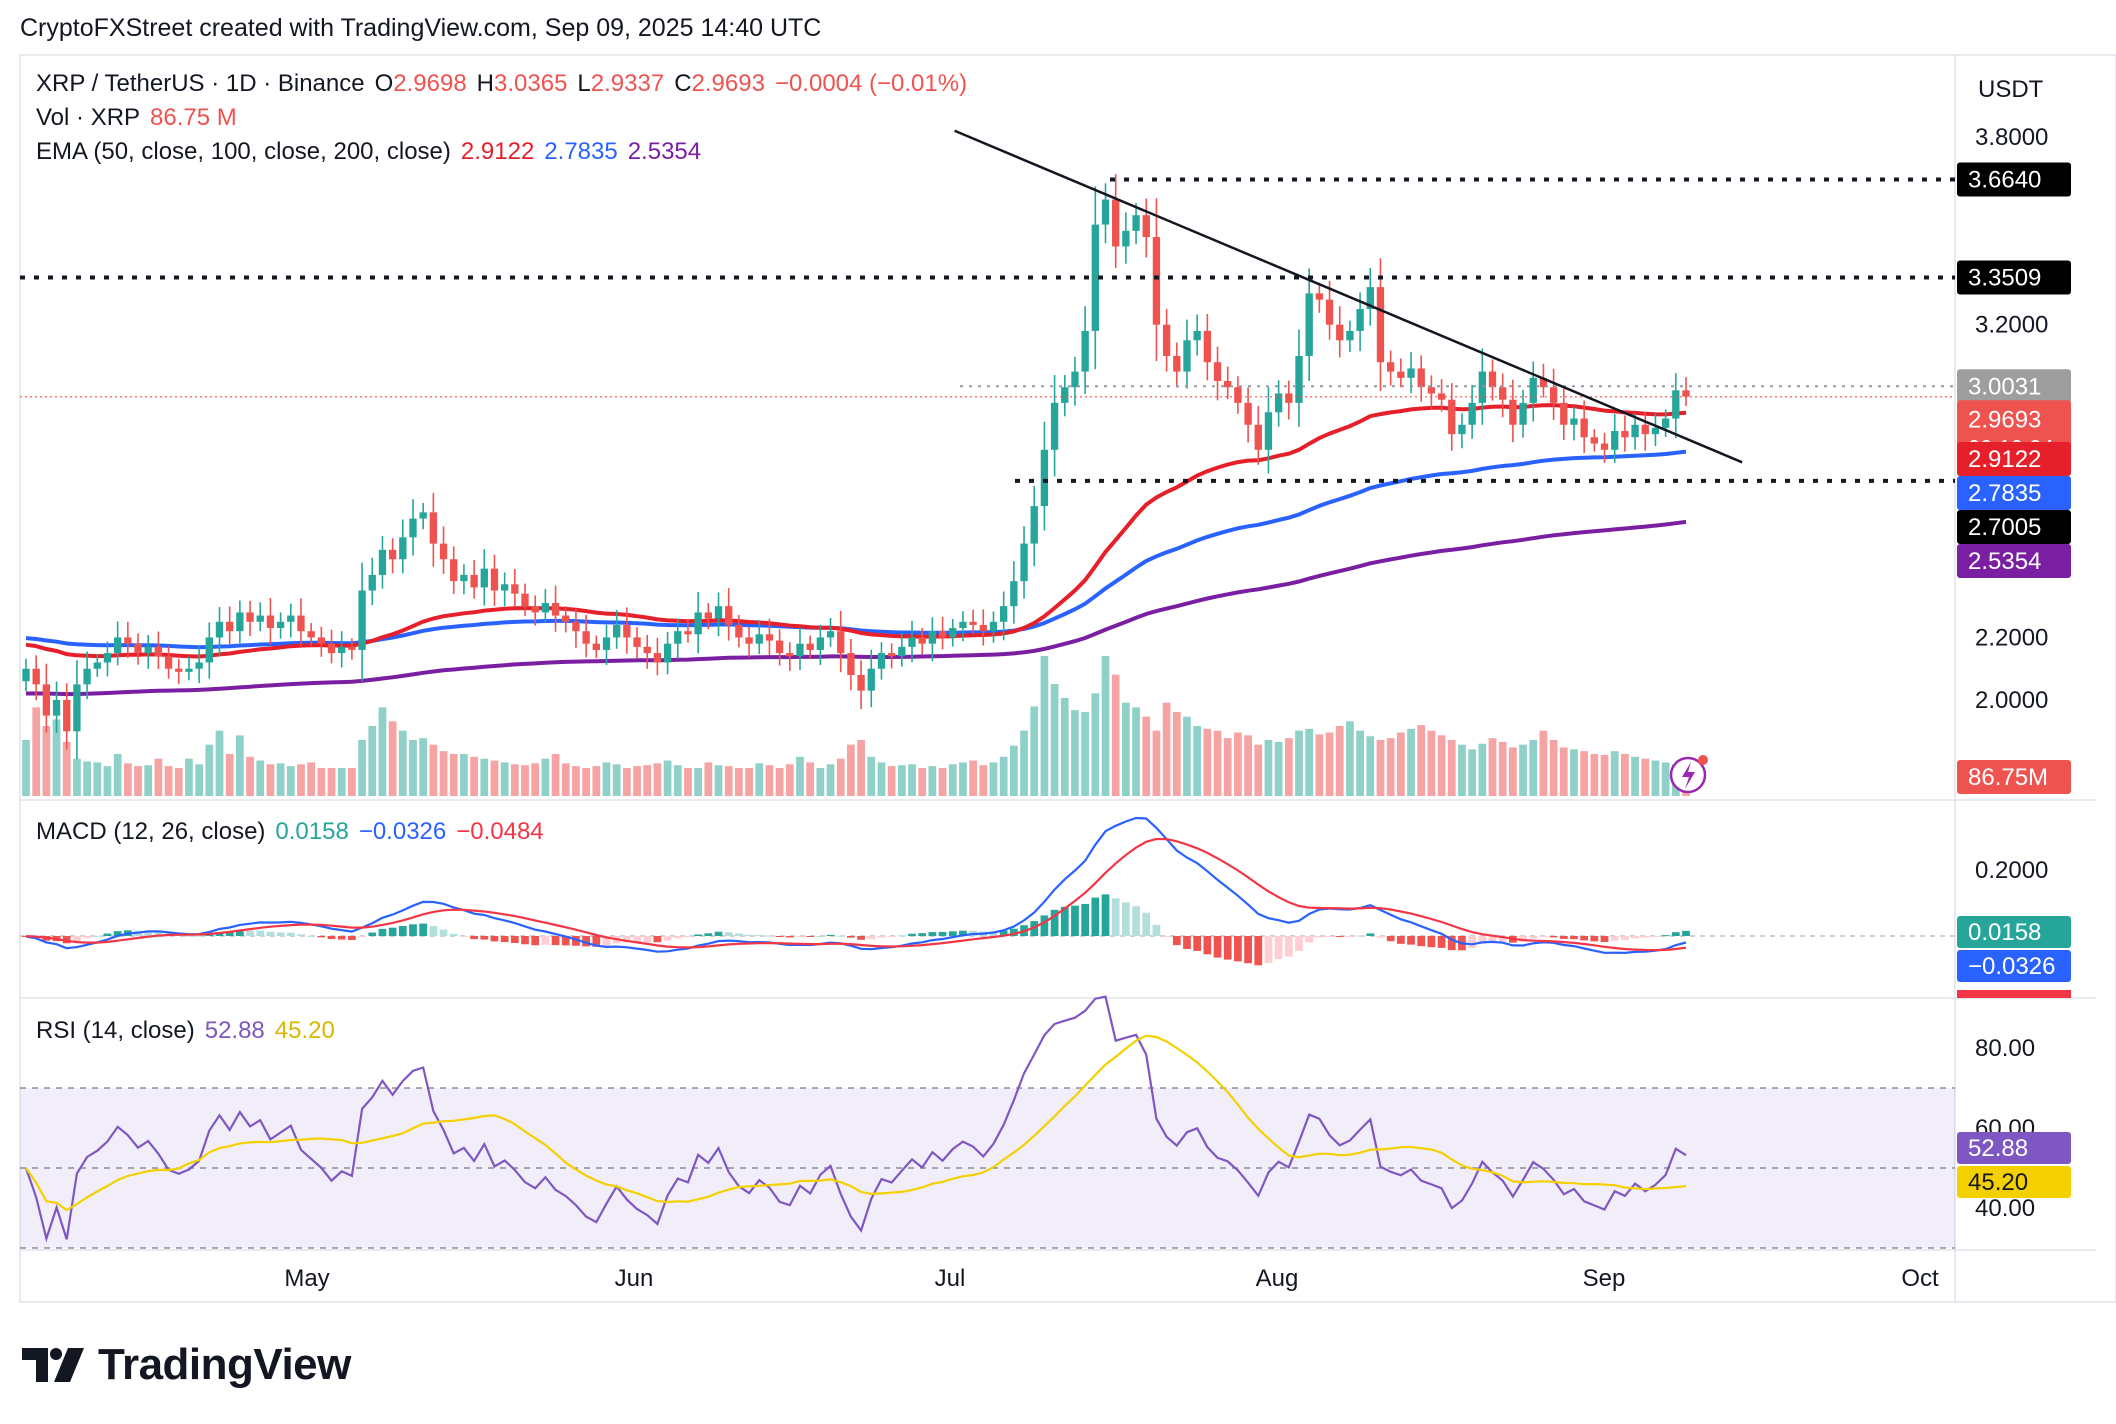 Image resolution: width=2116 pixels, height=1424 pixels. Describe the element at coordinates (306, 1278) in the screenshot. I see `time-tick-may: May` at that location.